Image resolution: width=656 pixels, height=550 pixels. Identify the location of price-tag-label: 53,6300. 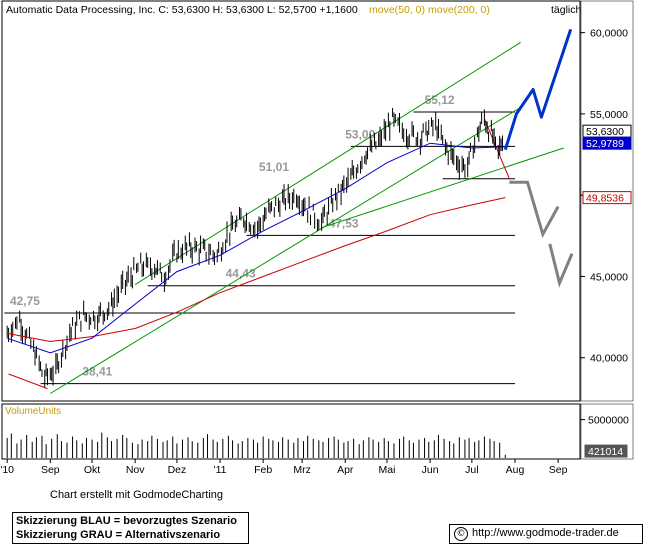
(605, 132).